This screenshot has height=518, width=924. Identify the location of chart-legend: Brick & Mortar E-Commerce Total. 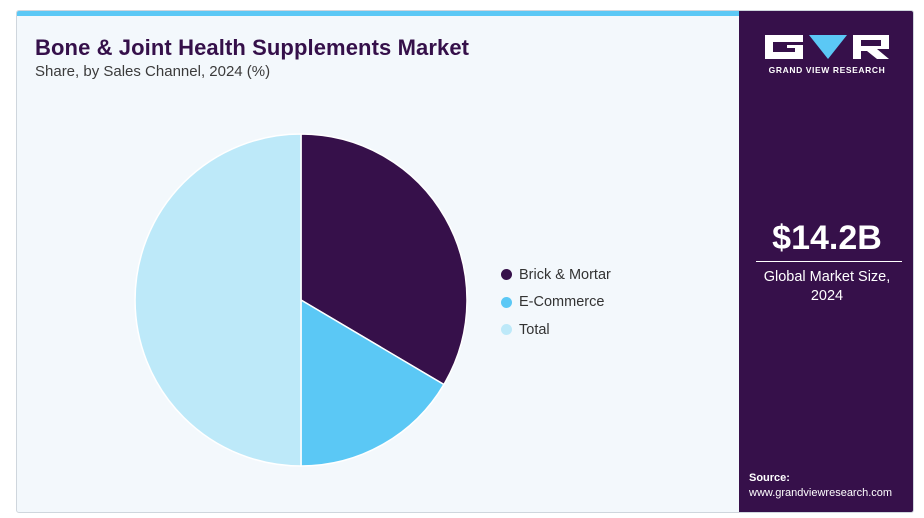
(556, 302).